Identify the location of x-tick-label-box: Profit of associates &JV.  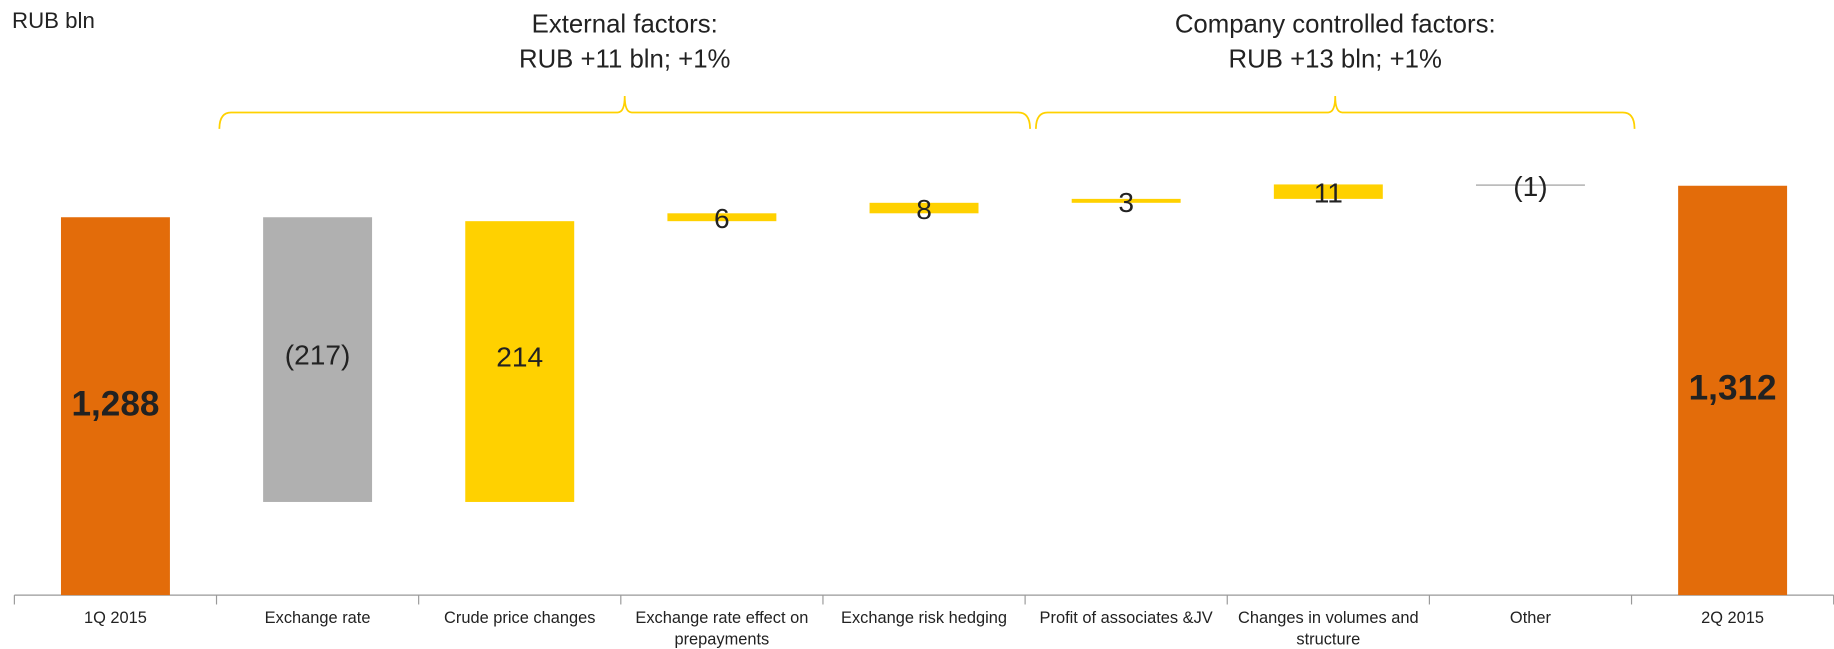
(1126, 617).